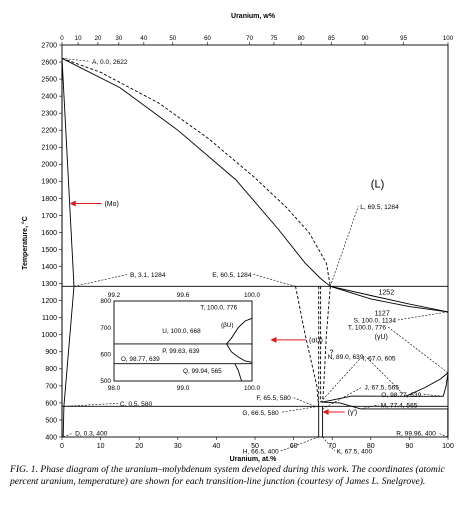  I want to click on x-tick-label: 10, so click(101, 446).